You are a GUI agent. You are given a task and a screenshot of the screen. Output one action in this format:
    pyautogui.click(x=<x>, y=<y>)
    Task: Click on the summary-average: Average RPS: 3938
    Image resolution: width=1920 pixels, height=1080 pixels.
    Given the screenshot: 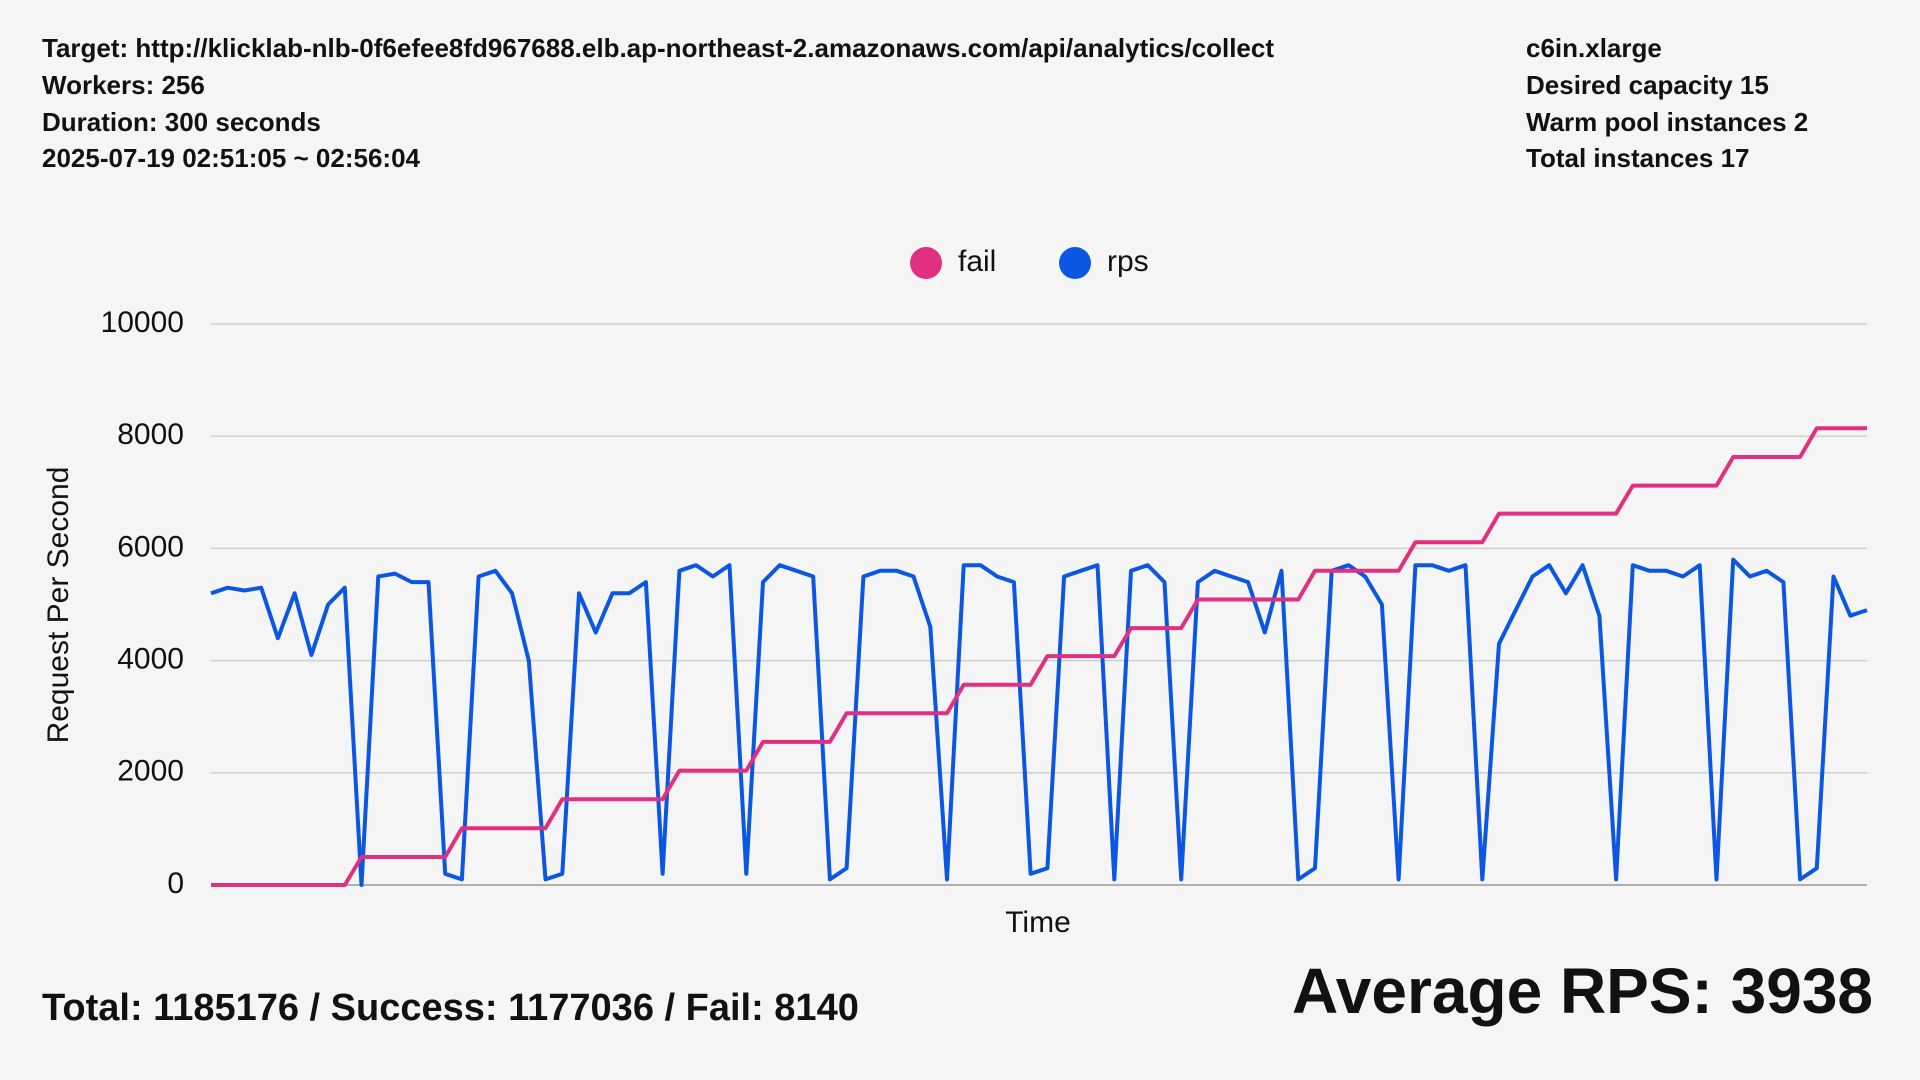 What is the action you would take?
    pyautogui.click(x=1582, y=991)
    